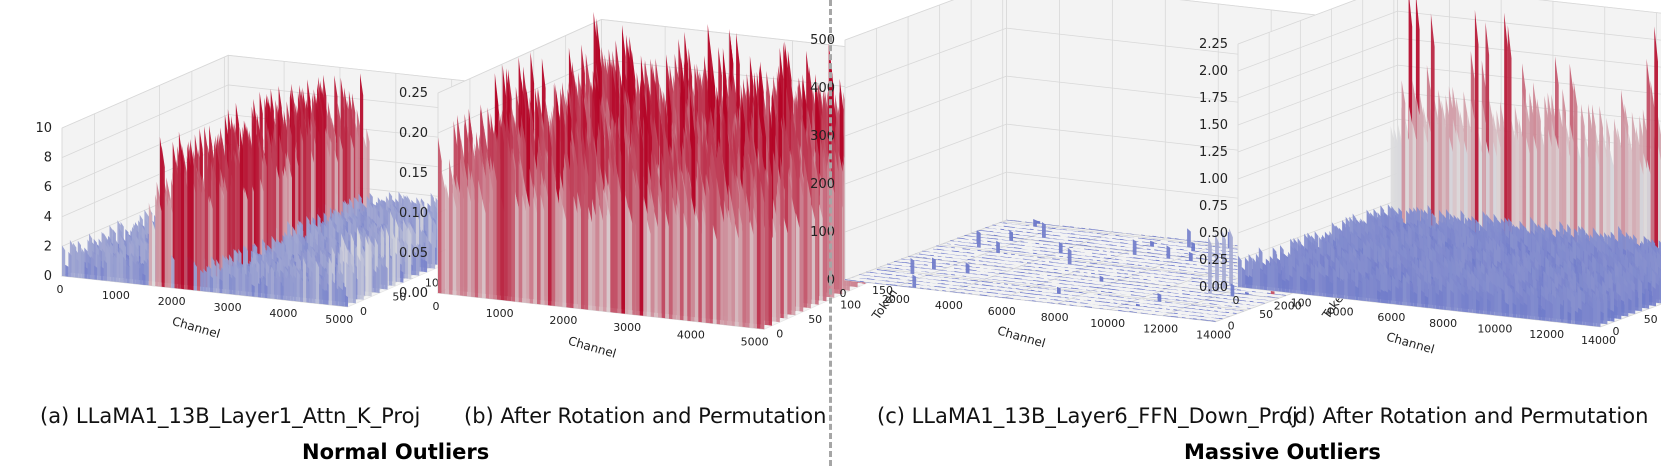 The height and width of the screenshot is (466, 1661). Describe the element at coordinates (48, 276) in the screenshot. I see `z-tick-label: 0` at that location.